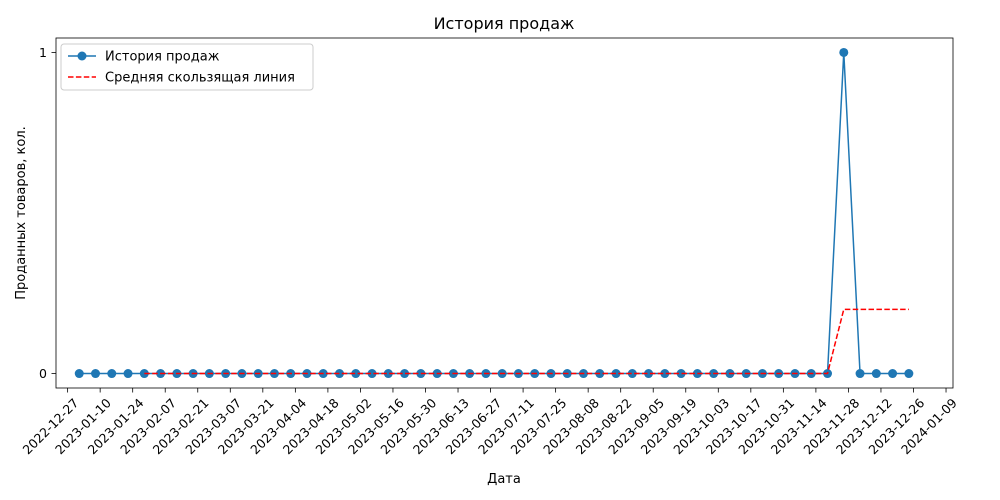  What do you see at coordinates (504, 23) in the screenshot?
I see `chart-title: История продаж` at bounding box center [504, 23].